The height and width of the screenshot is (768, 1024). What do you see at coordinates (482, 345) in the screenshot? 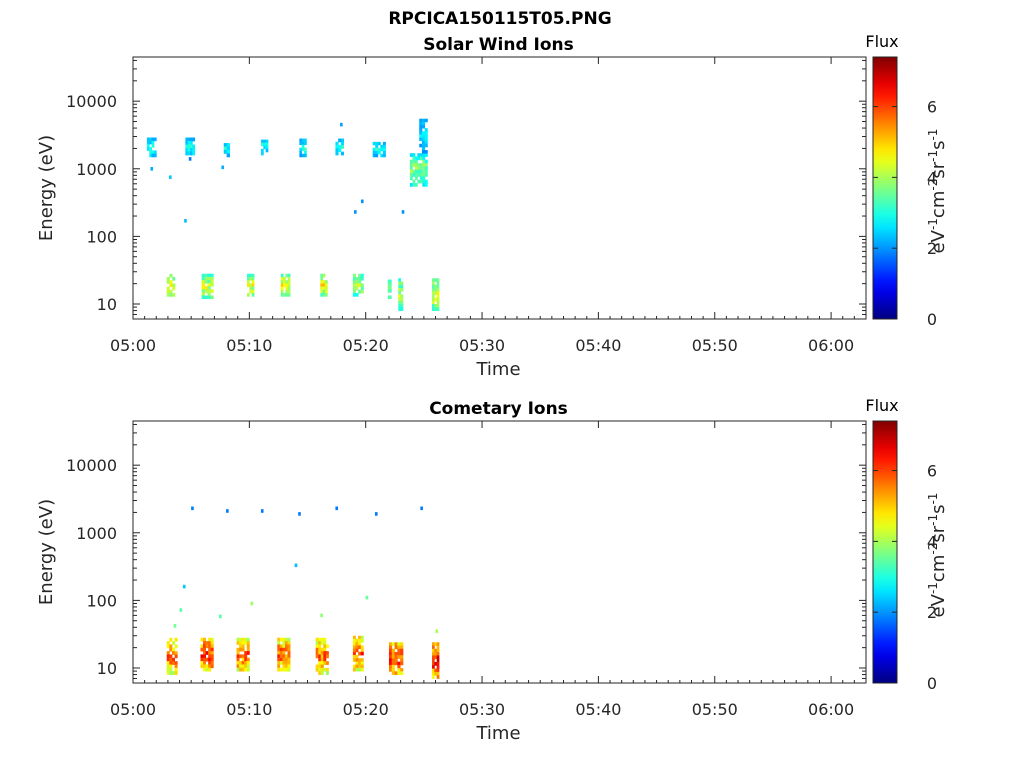
I see `x-tick-label: 05:30` at bounding box center [482, 345].